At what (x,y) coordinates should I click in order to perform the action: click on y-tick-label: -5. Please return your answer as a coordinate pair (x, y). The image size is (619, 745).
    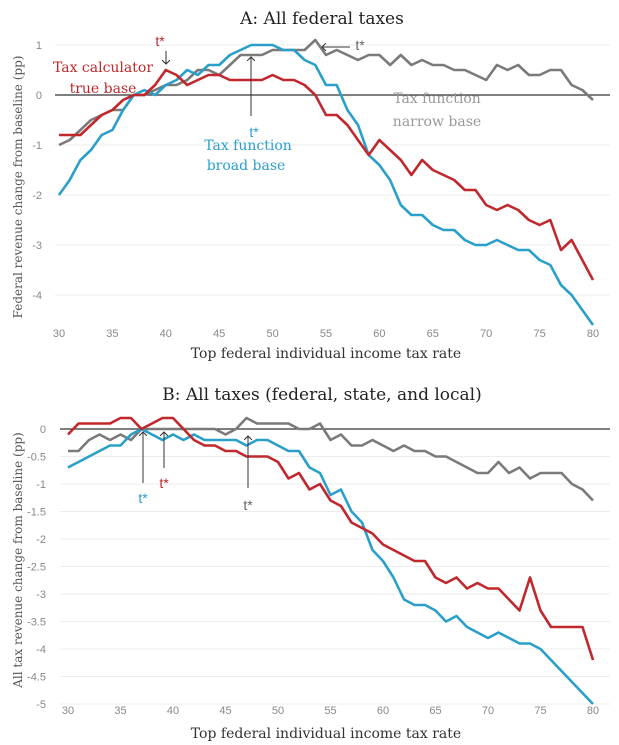
    Looking at the image, I should click on (41, 705).